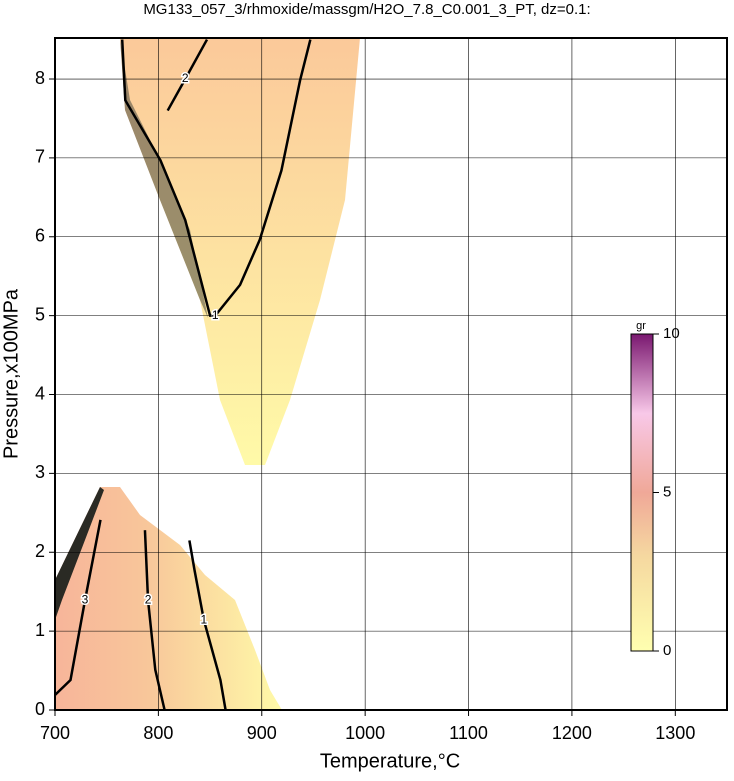 The width and height of the screenshot is (734, 781). Describe the element at coordinates (79, 553) in the screenshot. I see `lower-dense-contours` at that location.